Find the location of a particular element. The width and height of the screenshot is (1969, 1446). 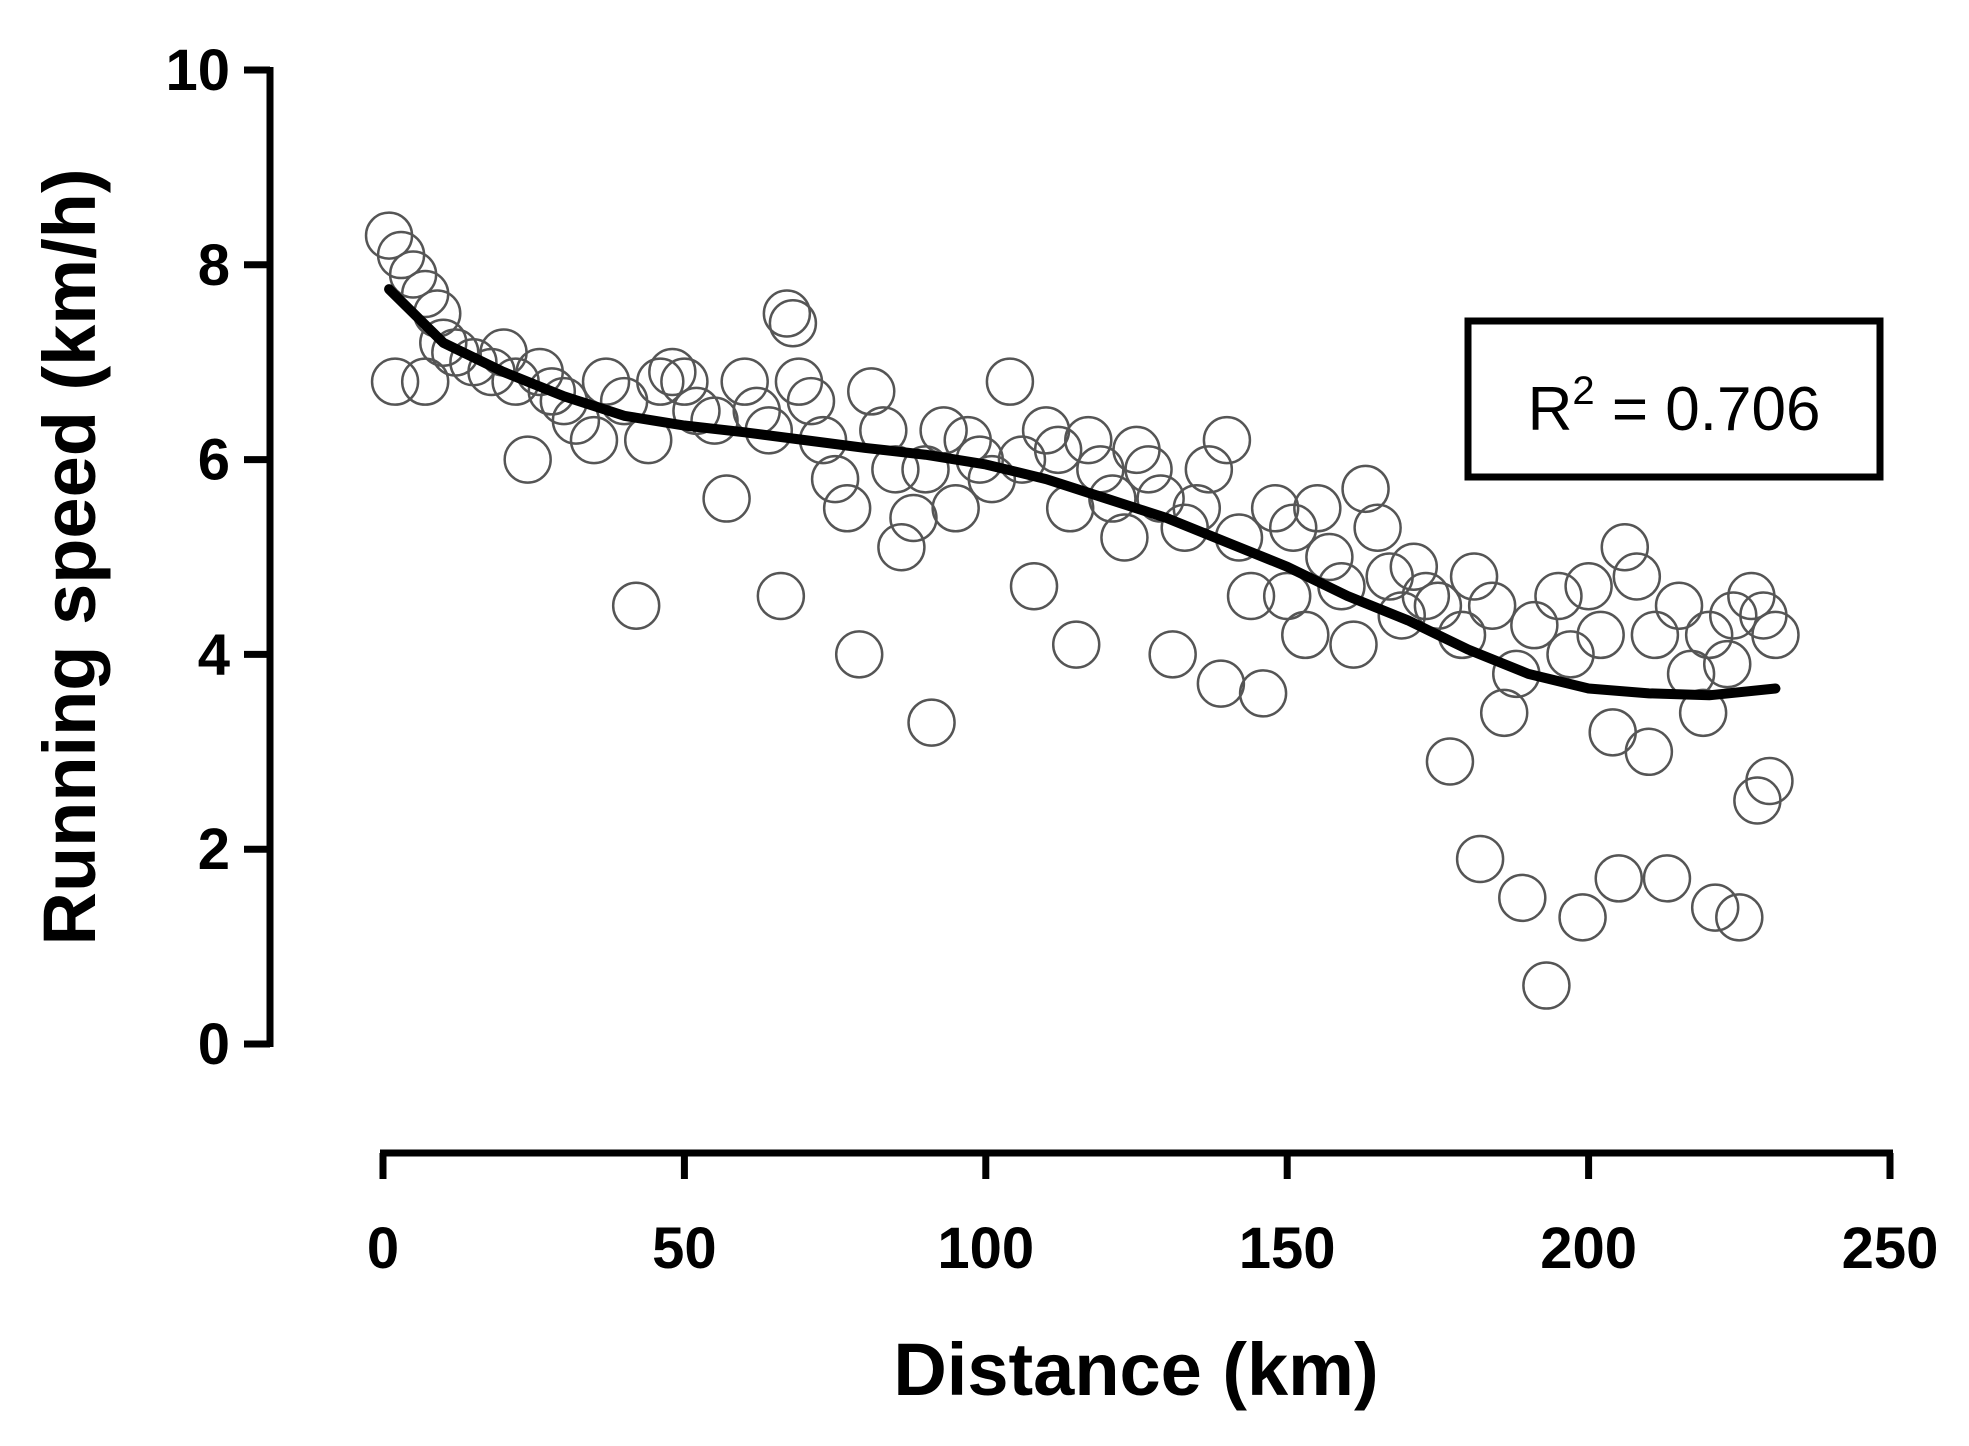

annotation-base: R is located at coordinates (1550, 409).